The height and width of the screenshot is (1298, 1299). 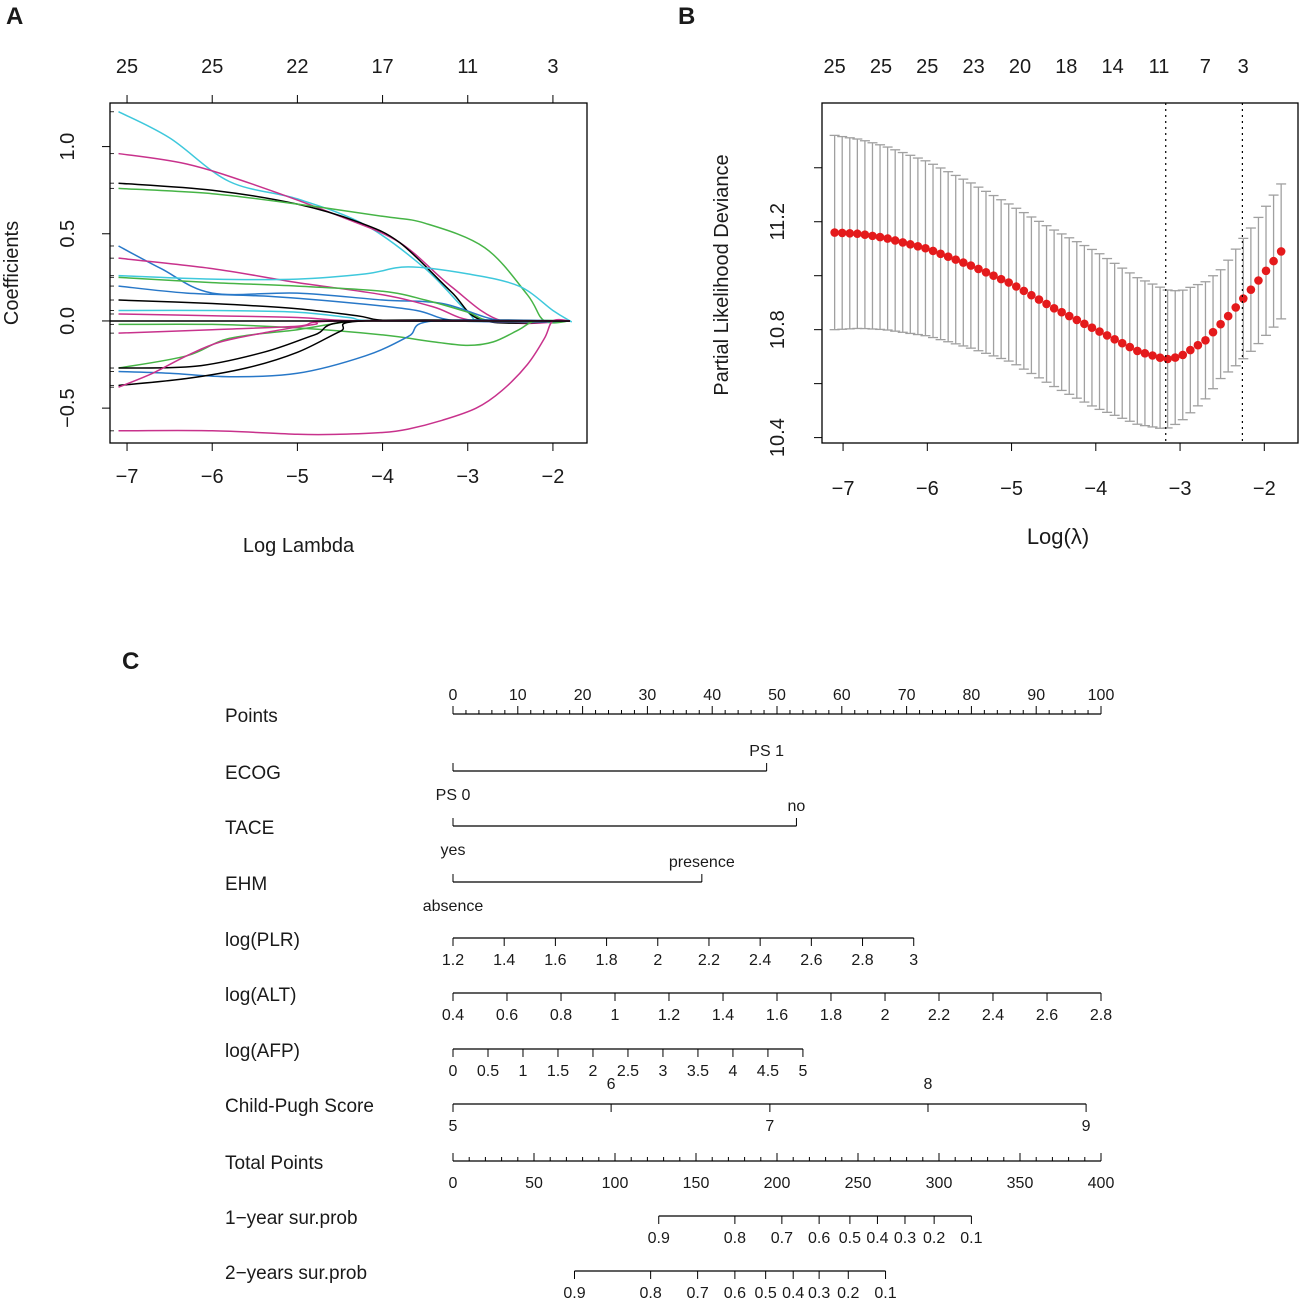 I want to click on scale-tick-label: 30, so click(x=648, y=695).